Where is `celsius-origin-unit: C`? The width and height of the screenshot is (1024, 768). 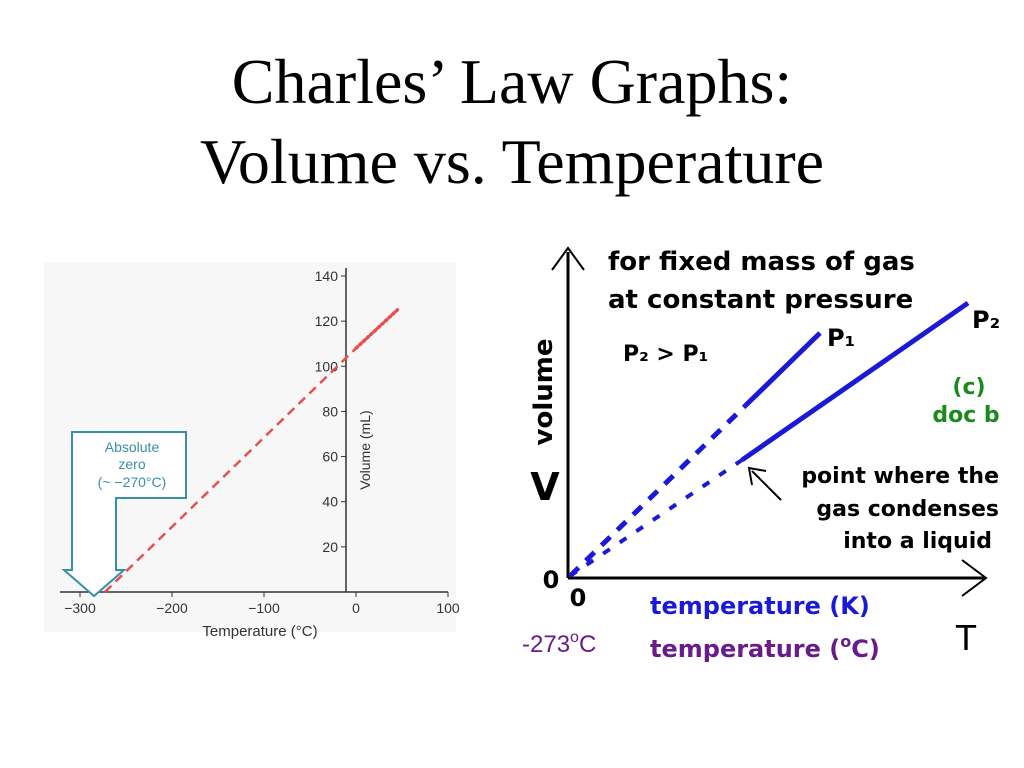 celsius-origin-unit: C is located at coordinates (587, 644).